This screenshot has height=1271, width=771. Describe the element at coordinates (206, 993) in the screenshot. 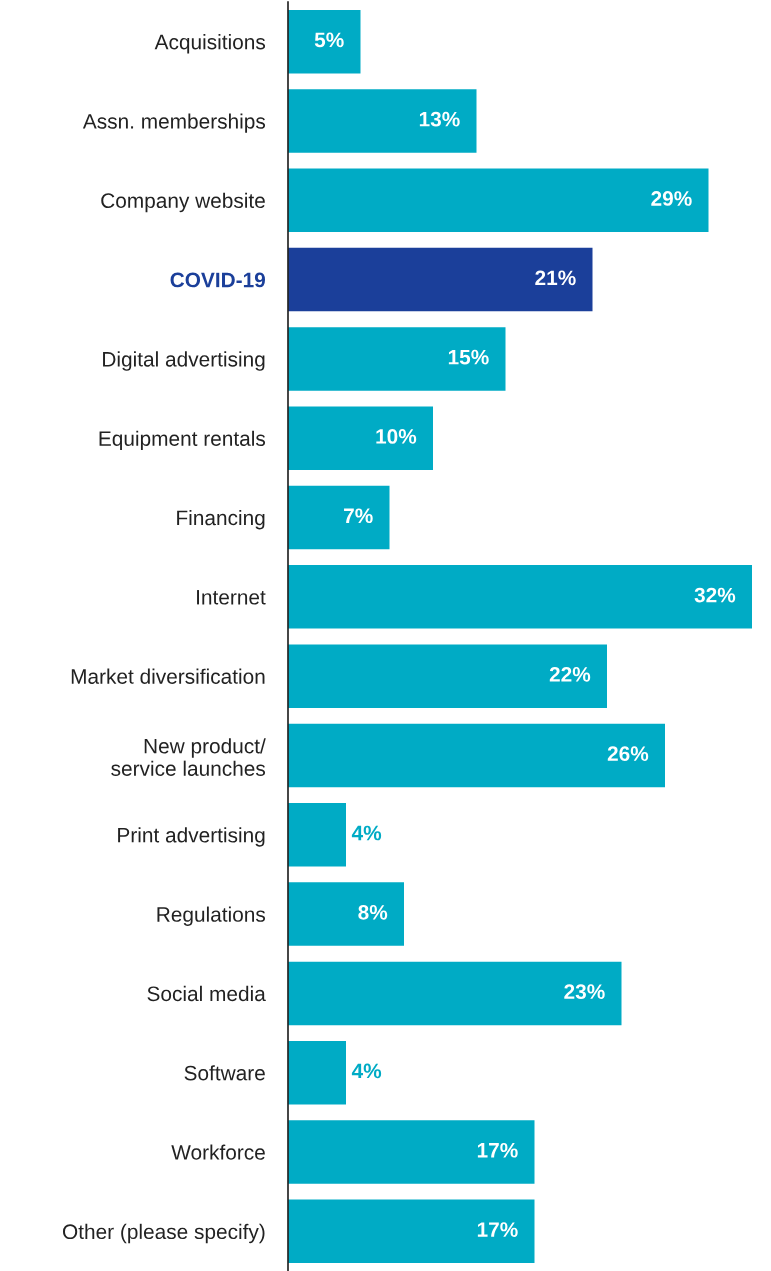

I see `y-tick-label: Social media` at that location.